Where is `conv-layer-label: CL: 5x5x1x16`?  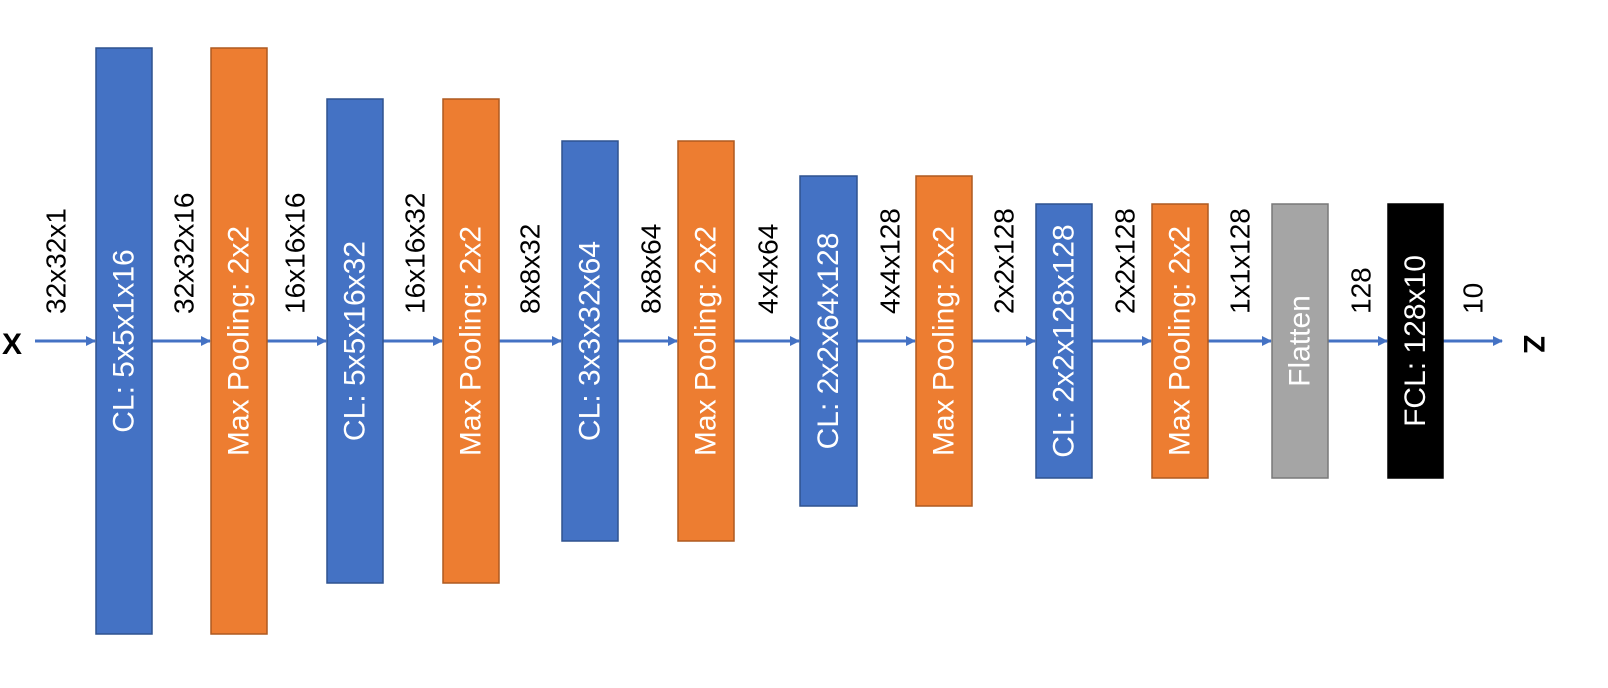
conv-layer-label: CL: 5x5x1x16 is located at coordinates (124, 340).